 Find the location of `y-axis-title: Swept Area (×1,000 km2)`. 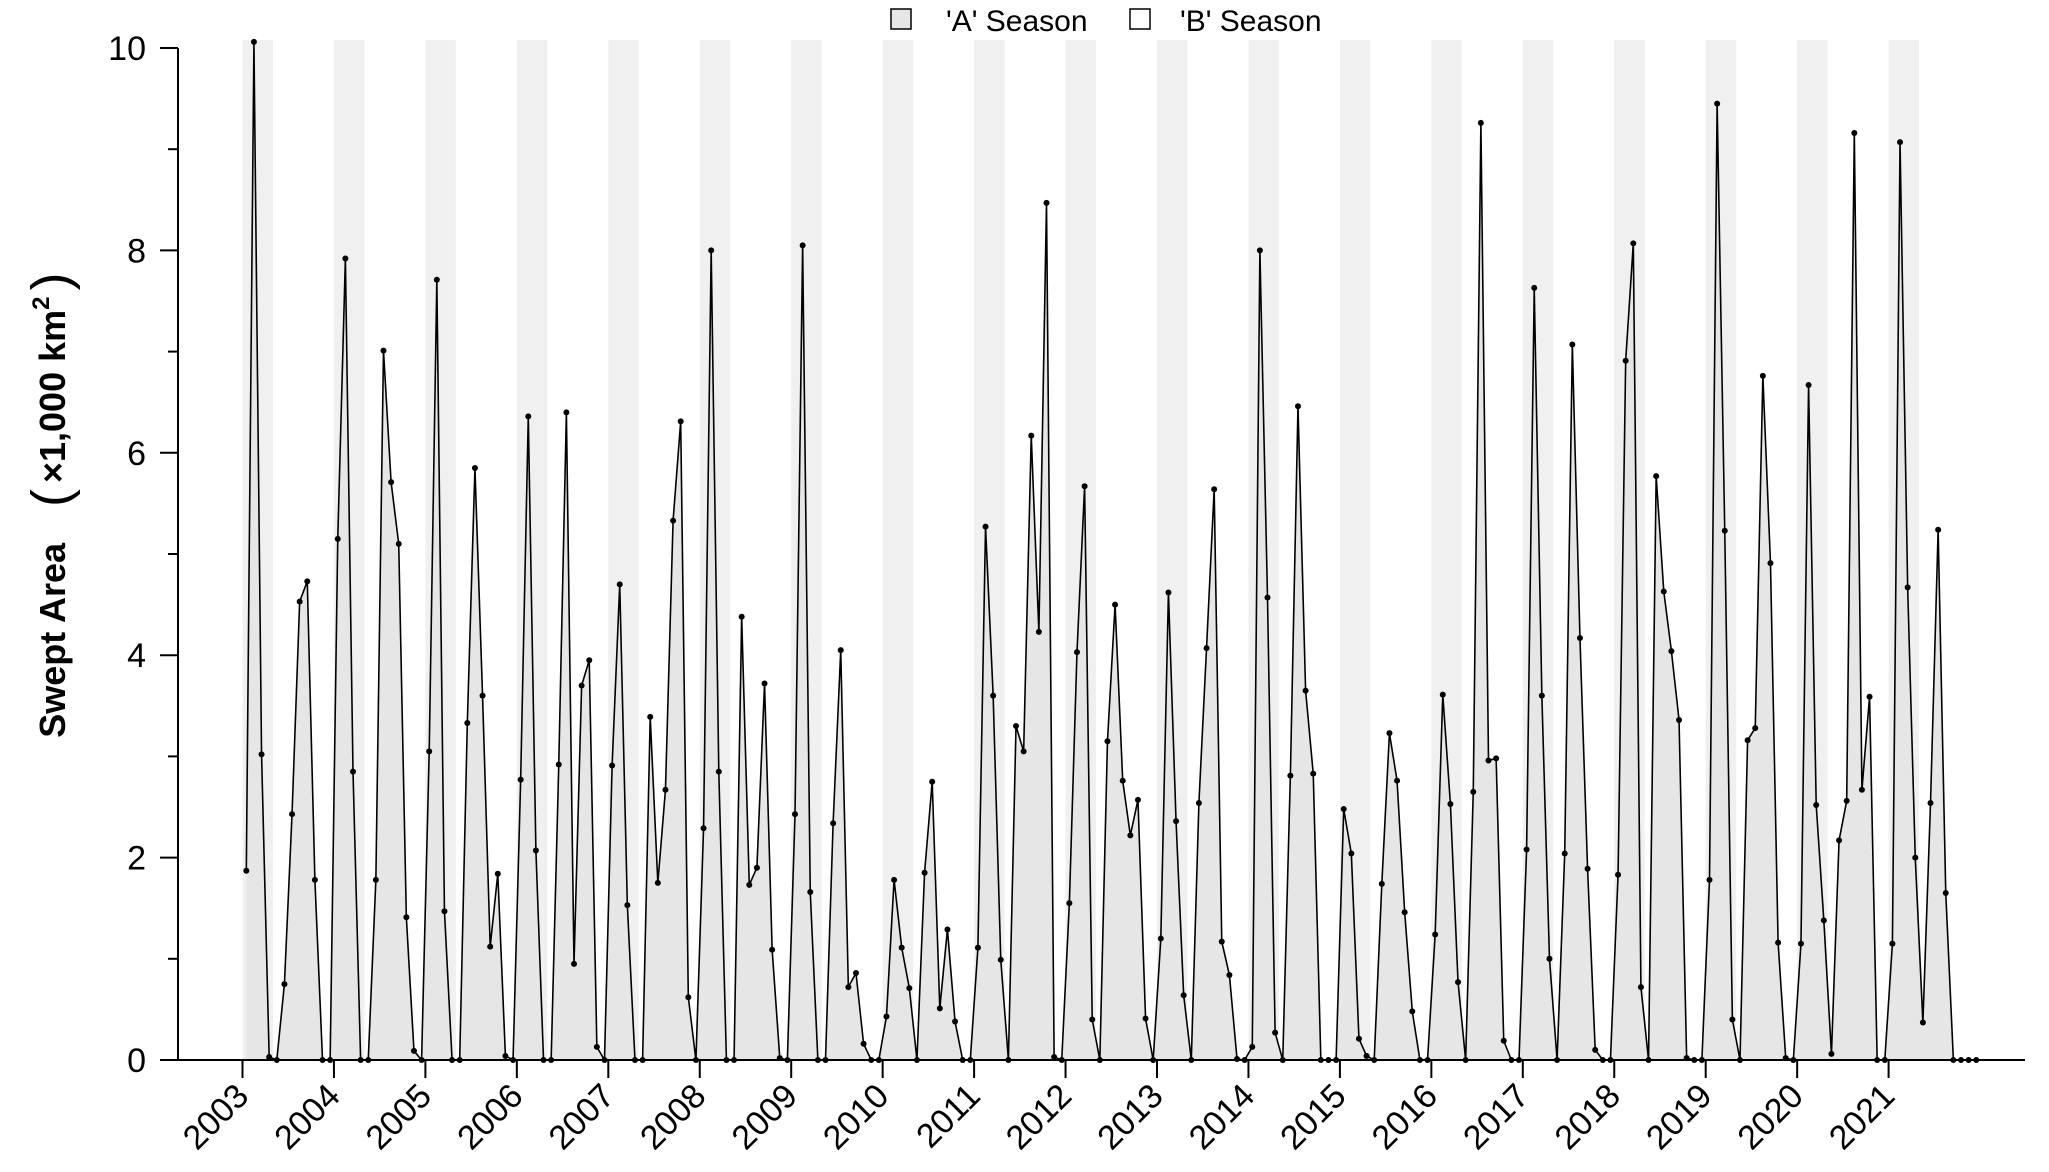

y-axis-title: Swept Area (×1,000 km2) is located at coordinates (51, 505).